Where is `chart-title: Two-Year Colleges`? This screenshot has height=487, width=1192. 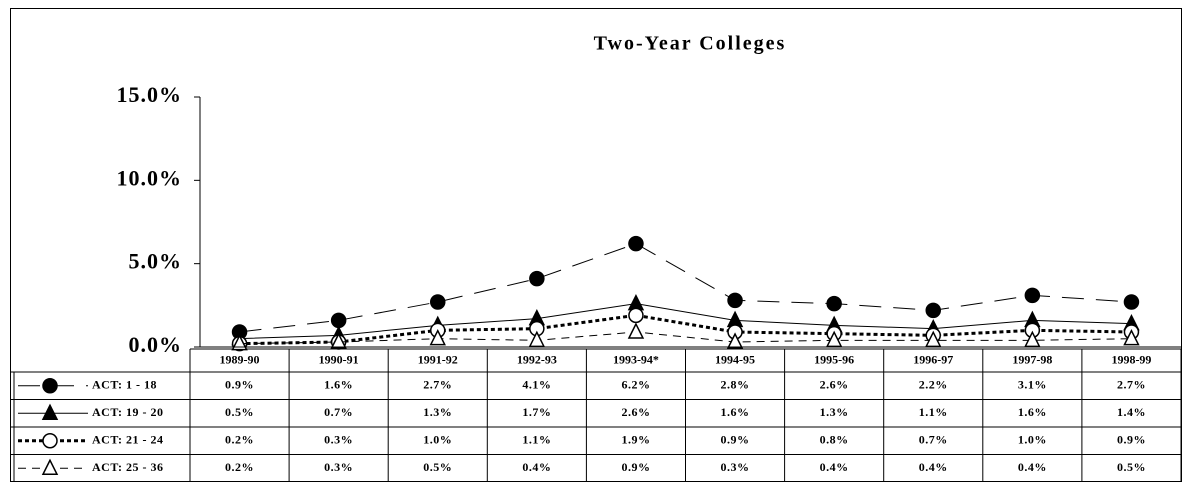
chart-title: Two-Year Colleges is located at coordinates (690, 44).